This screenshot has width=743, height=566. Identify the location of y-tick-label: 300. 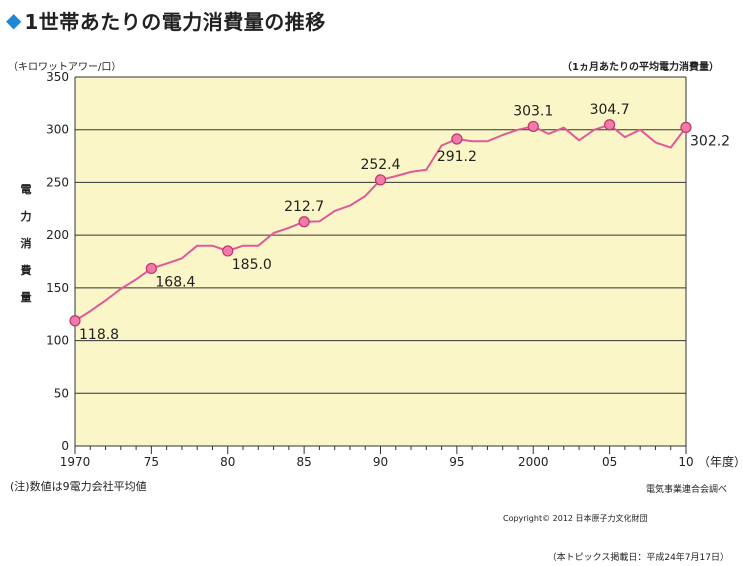
(57, 130).